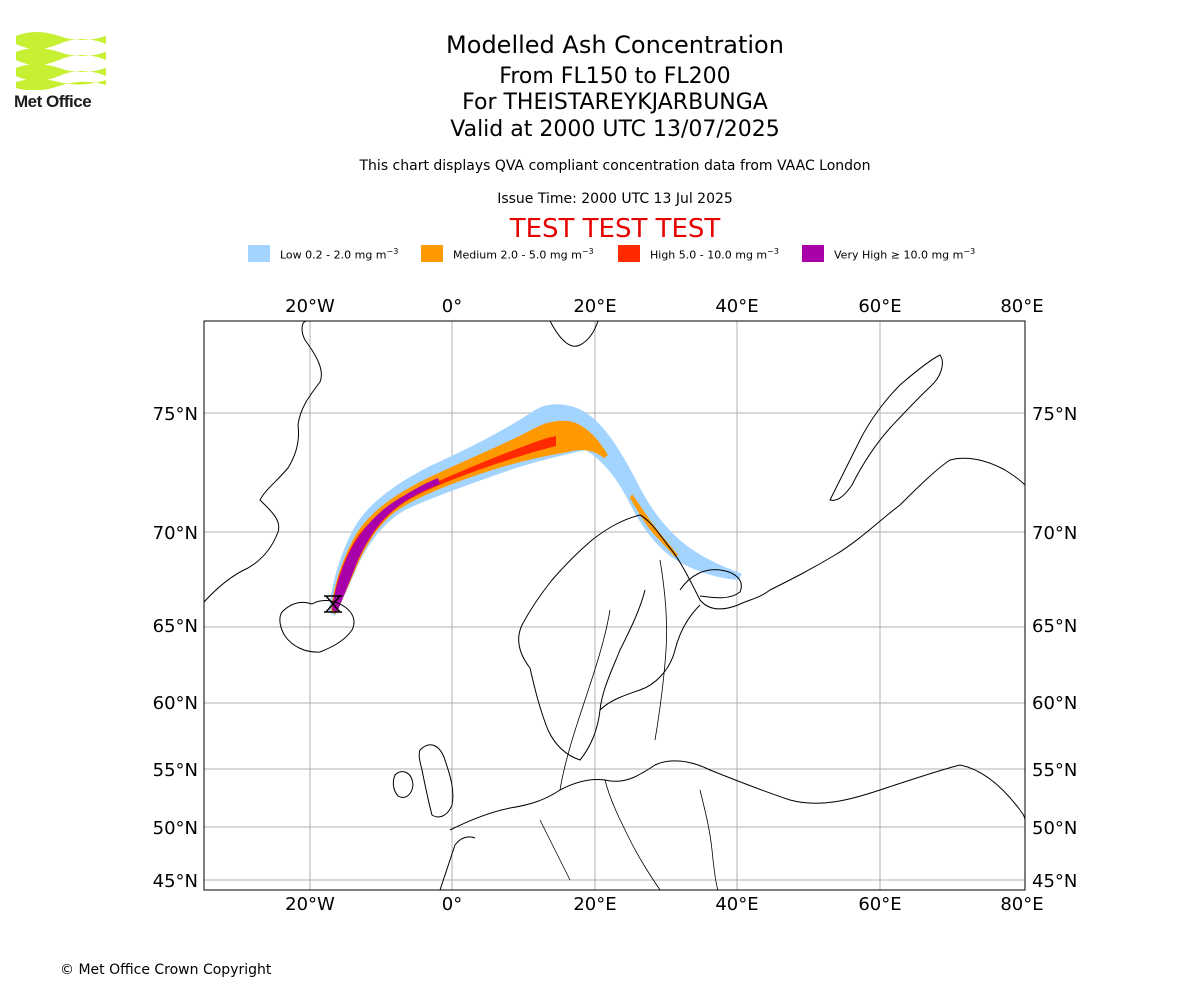  What do you see at coordinates (1054, 648) in the screenshot?
I see `right-lat-labels: 75°N 70°N 65°N 60°N 55°N 50°N 45°N` at bounding box center [1054, 648].